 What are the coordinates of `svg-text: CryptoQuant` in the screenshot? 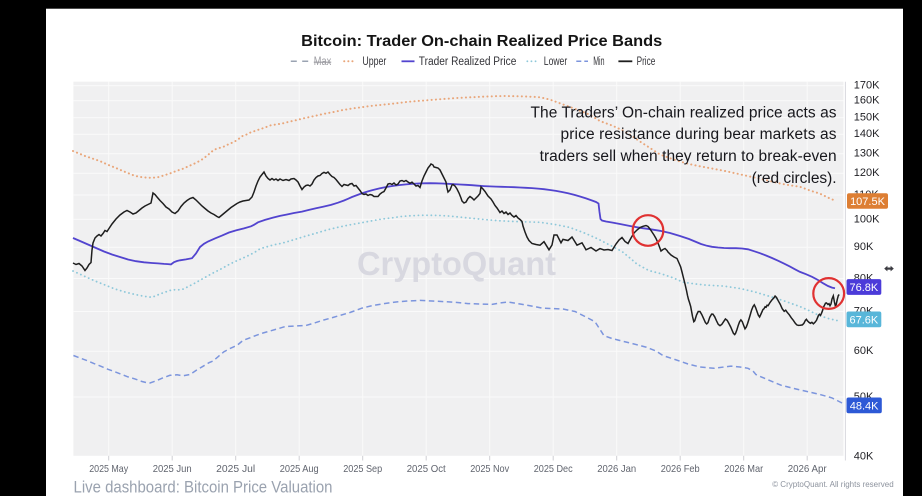 It's located at (456, 263).